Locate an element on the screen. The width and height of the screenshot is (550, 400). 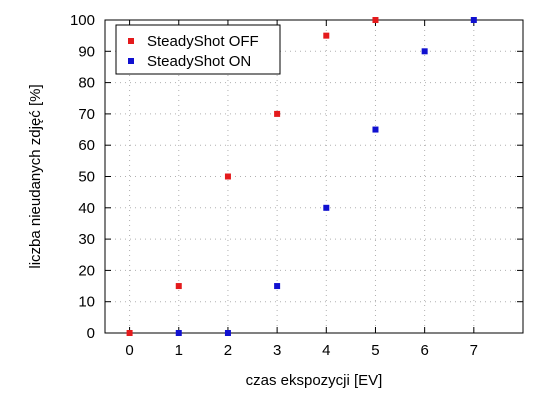
y-tick-label: 90 is located at coordinates (86, 51).